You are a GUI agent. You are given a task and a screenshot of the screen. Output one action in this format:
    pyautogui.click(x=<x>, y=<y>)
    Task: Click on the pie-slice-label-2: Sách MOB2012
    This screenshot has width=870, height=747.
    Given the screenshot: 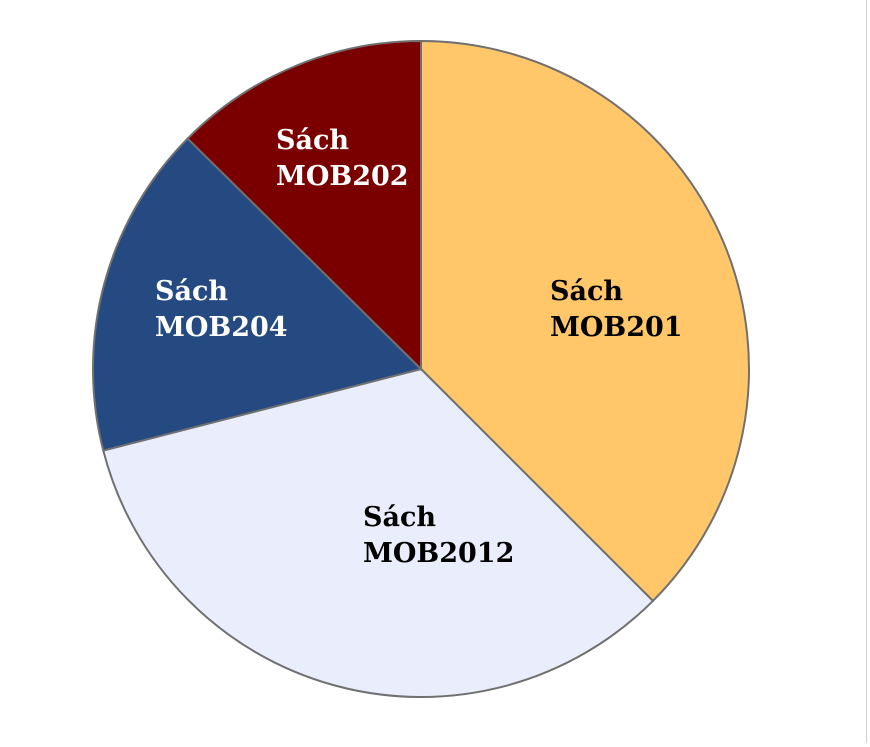 What is the action you would take?
    pyautogui.click(x=438, y=535)
    